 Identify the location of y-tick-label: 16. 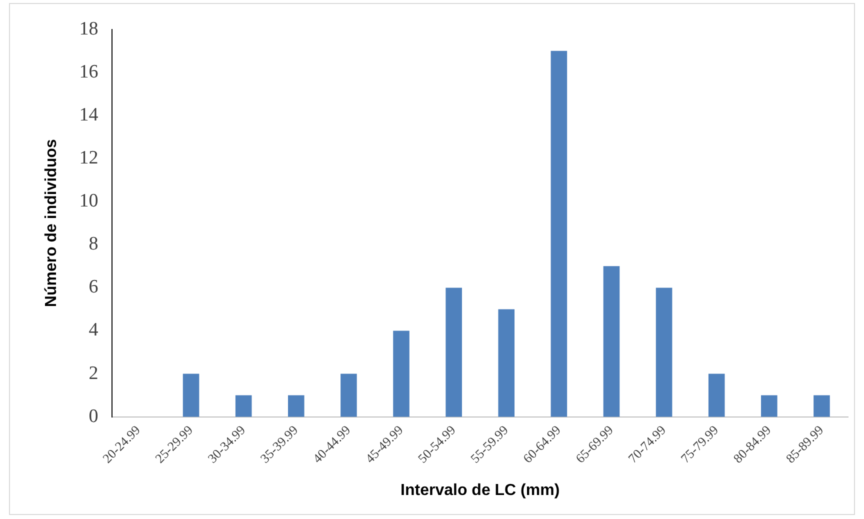
(88, 71).